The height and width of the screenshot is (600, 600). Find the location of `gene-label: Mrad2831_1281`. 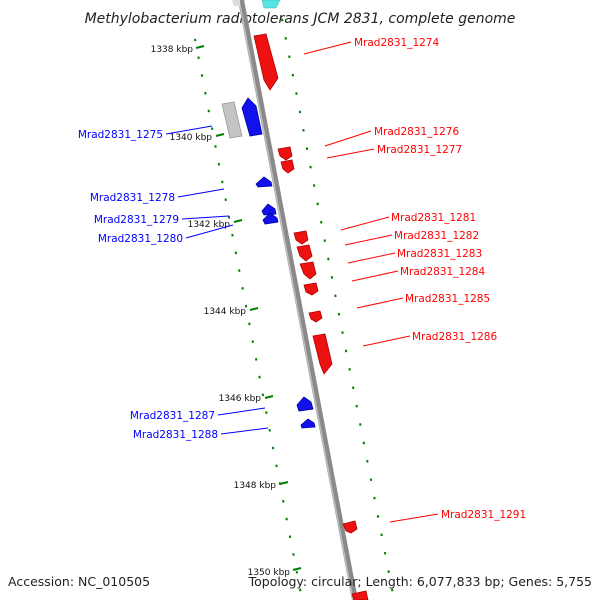

gene-label: Mrad2831_1281 is located at coordinates (433, 218).